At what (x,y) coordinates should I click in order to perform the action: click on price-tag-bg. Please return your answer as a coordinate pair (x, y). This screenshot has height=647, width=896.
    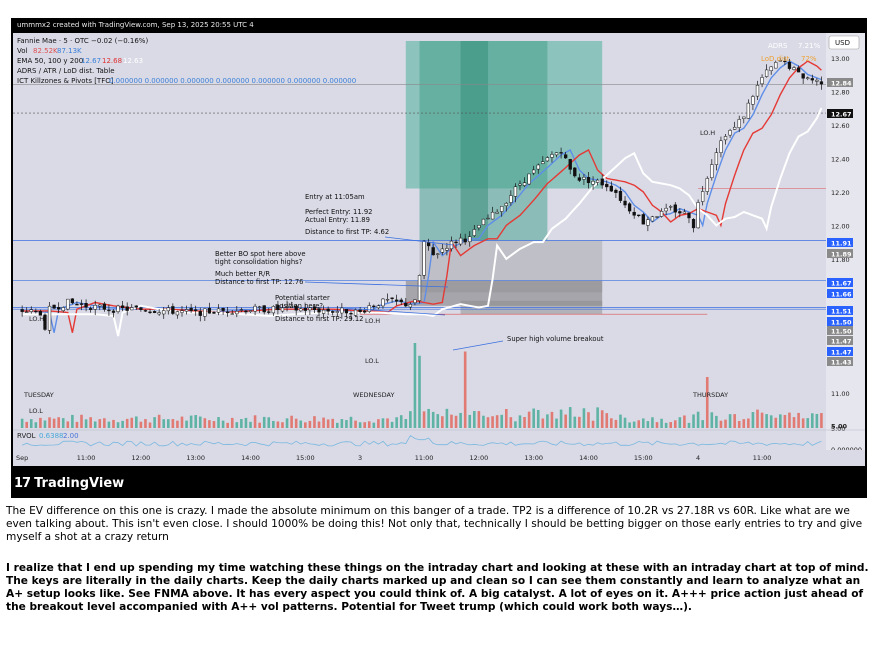
    Looking at the image, I should click on (840, 340).